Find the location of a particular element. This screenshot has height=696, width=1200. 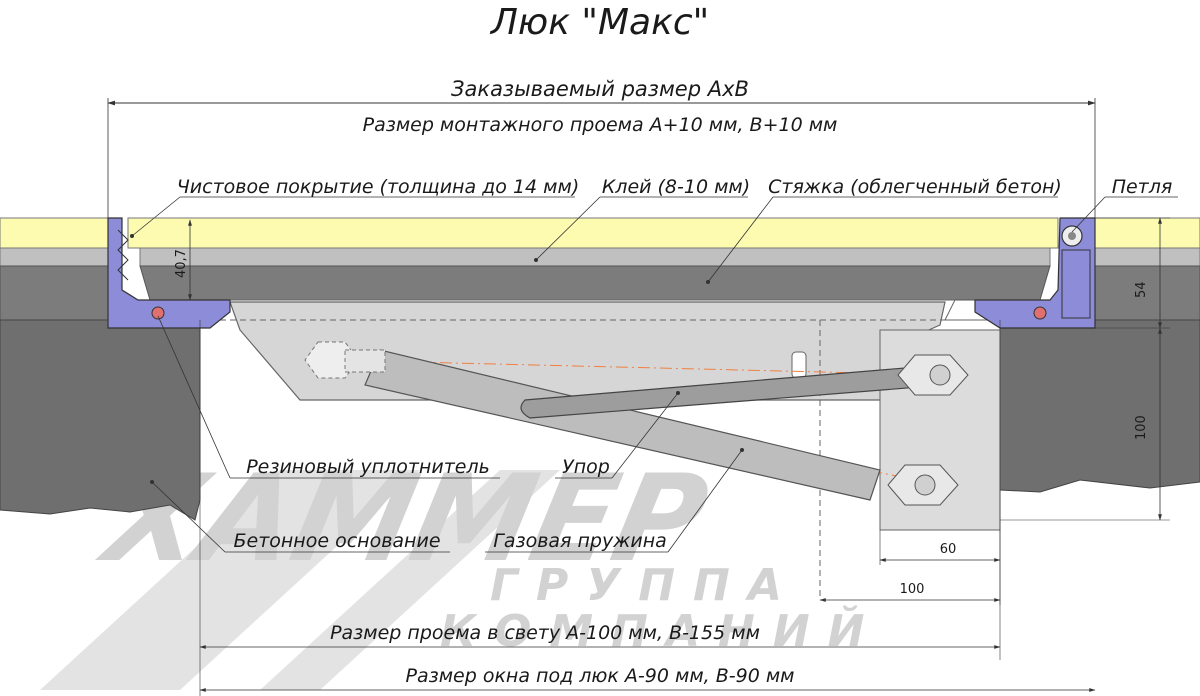

frame-profile-left is located at coordinates (169, 273).